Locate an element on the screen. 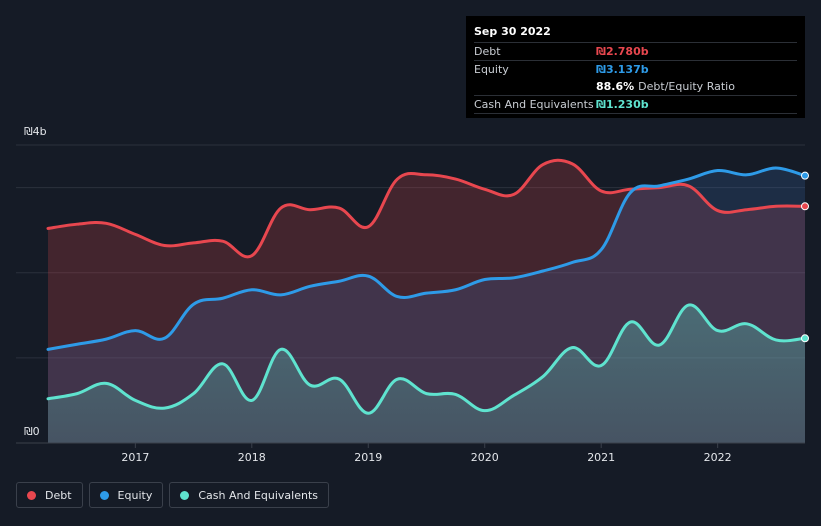  tooltip-value: ₪3.137b is located at coordinates (622, 69).